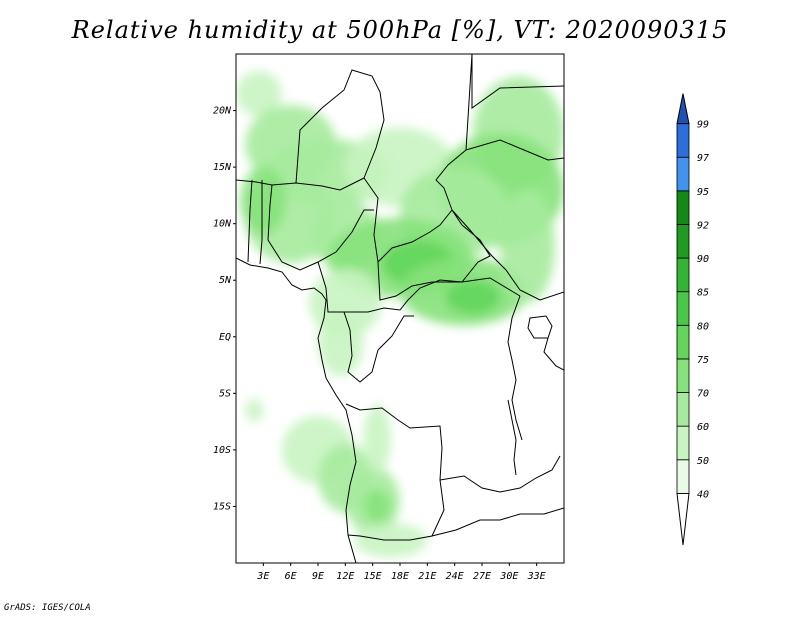 The height and width of the screenshot is (618, 800). What do you see at coordinates (222, 167) in the screenshot?
I see `lat-label: 15N` at bounding box center [222, 167].